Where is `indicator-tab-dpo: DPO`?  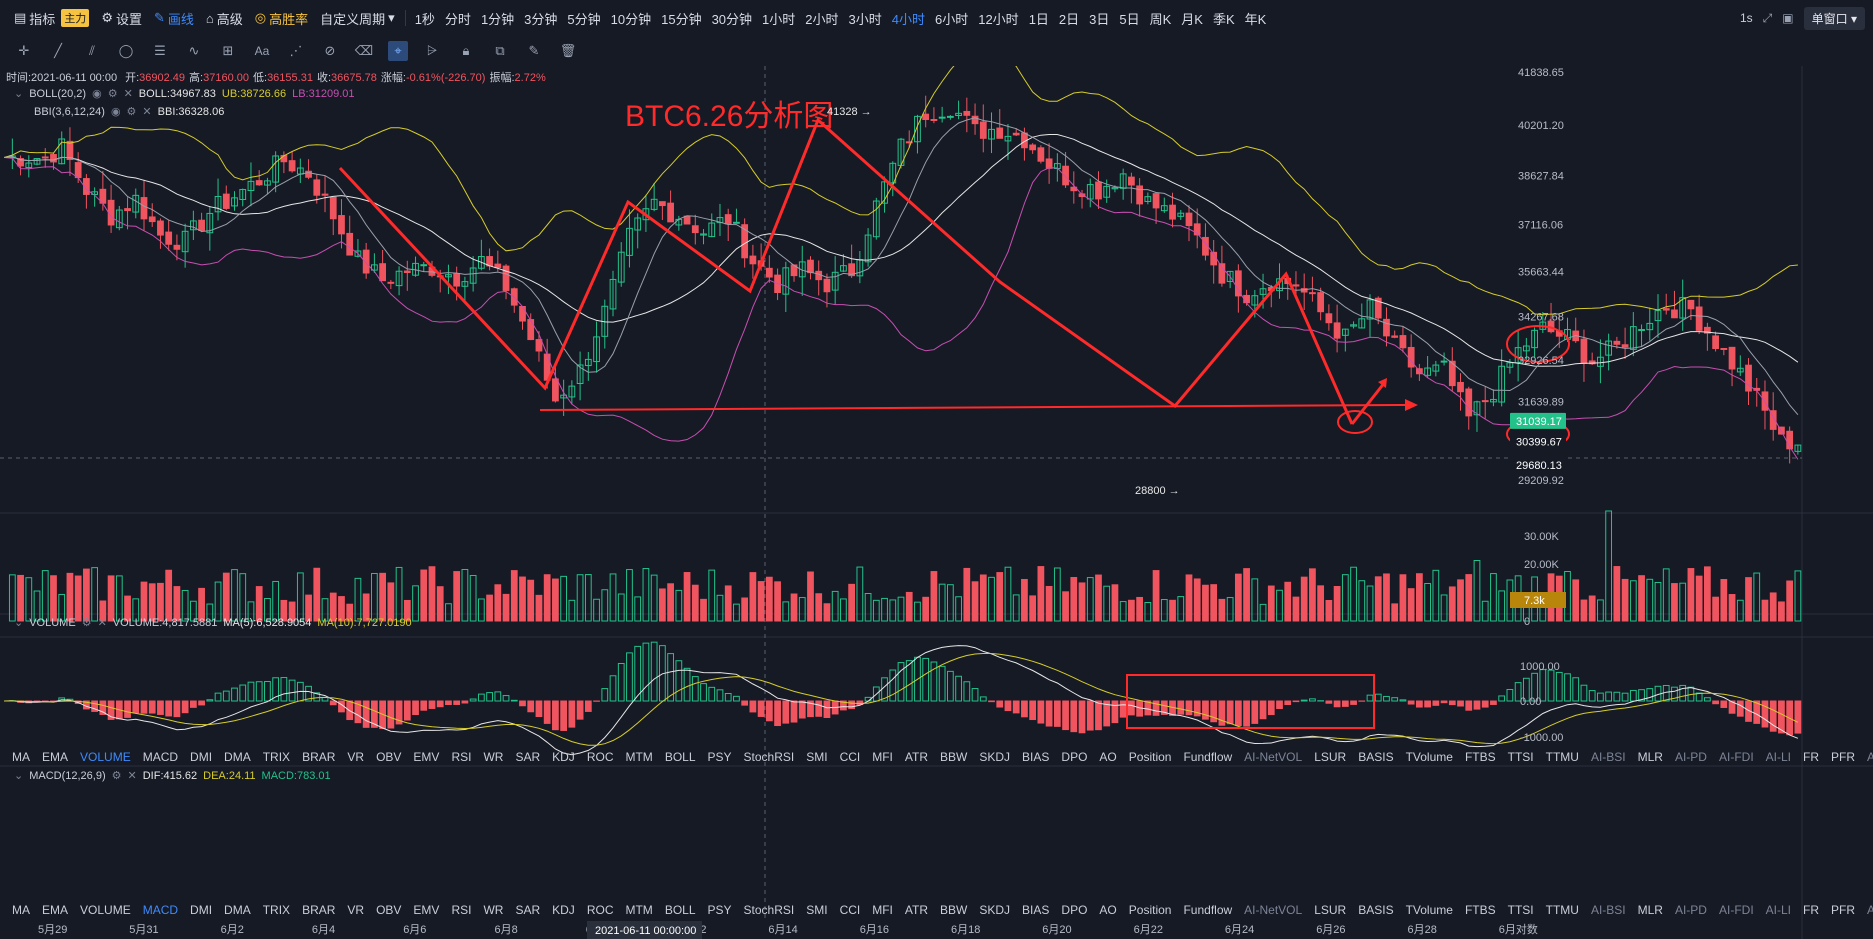 indicator-tab-dpo: DPO is located at coordinates (1074, 757).